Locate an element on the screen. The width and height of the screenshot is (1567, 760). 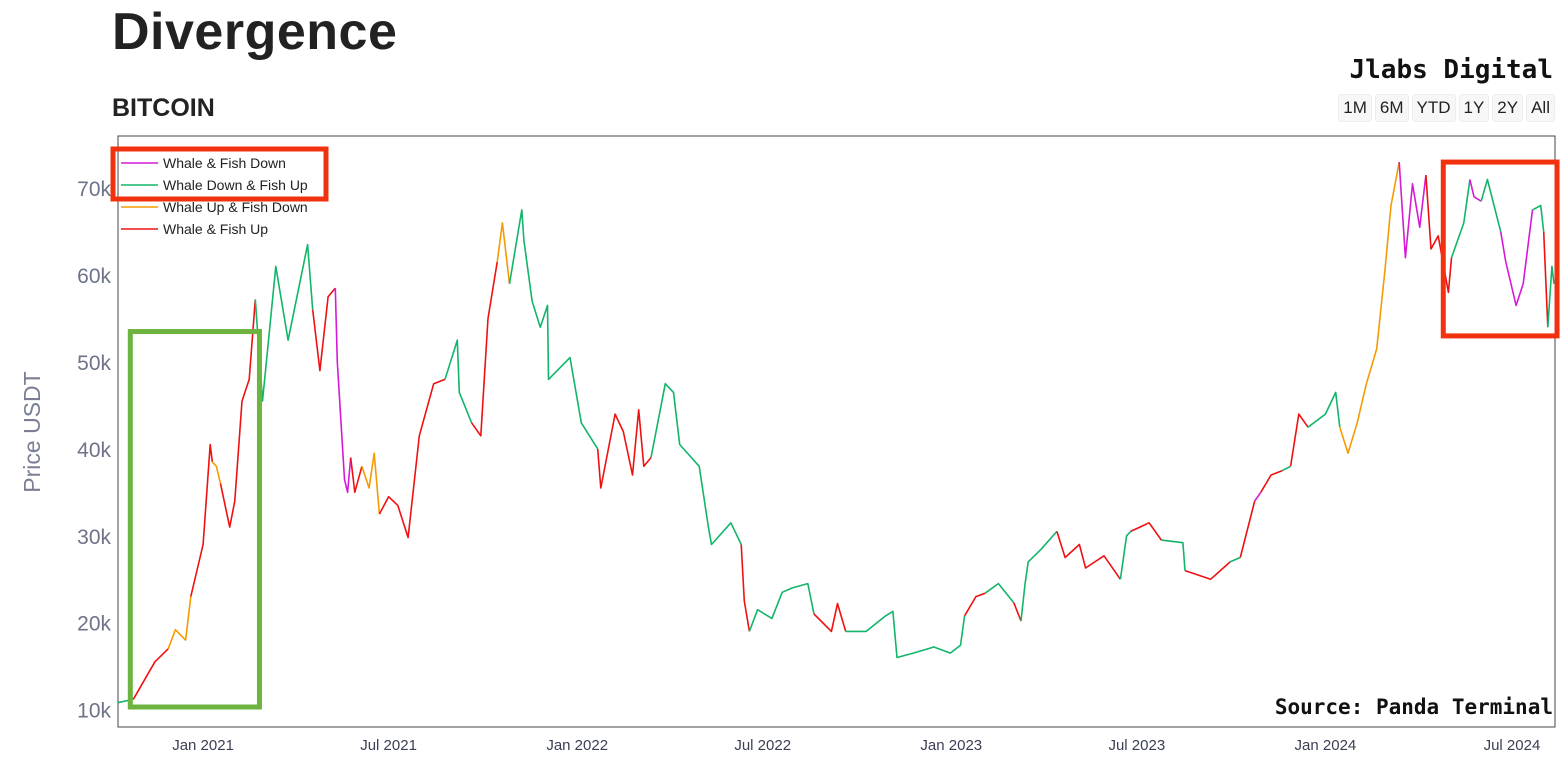
x-tick-label: Jan 2024 is located at coordinates (1326, 745).